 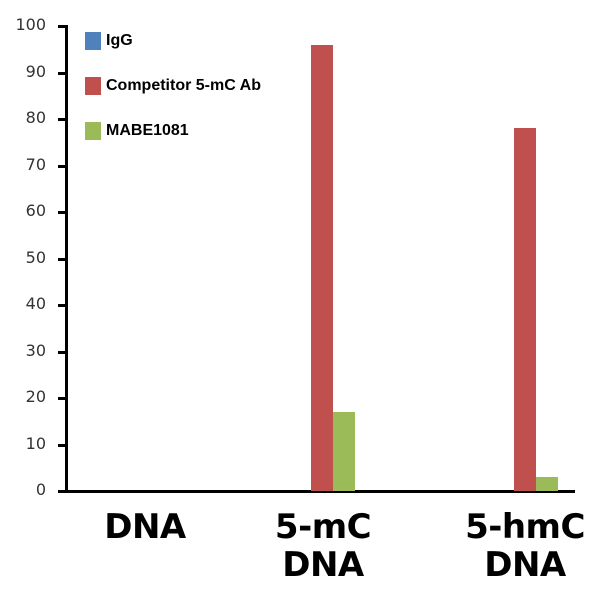 I want to click on y-tick-label: 50, so click(x=35, y=257).